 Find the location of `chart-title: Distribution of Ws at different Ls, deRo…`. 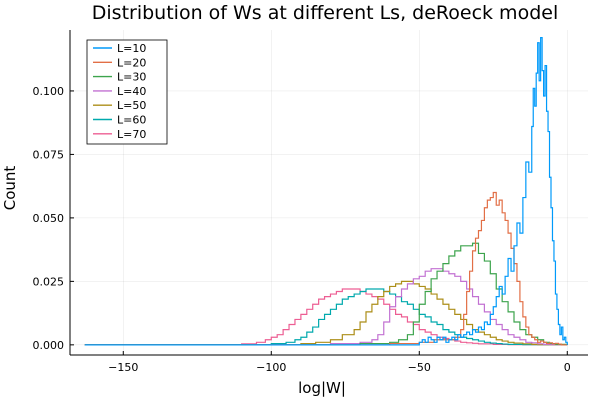

chart-title: Distribution of Ws at different Ls, deRo… is located at coordinates (325, 13).